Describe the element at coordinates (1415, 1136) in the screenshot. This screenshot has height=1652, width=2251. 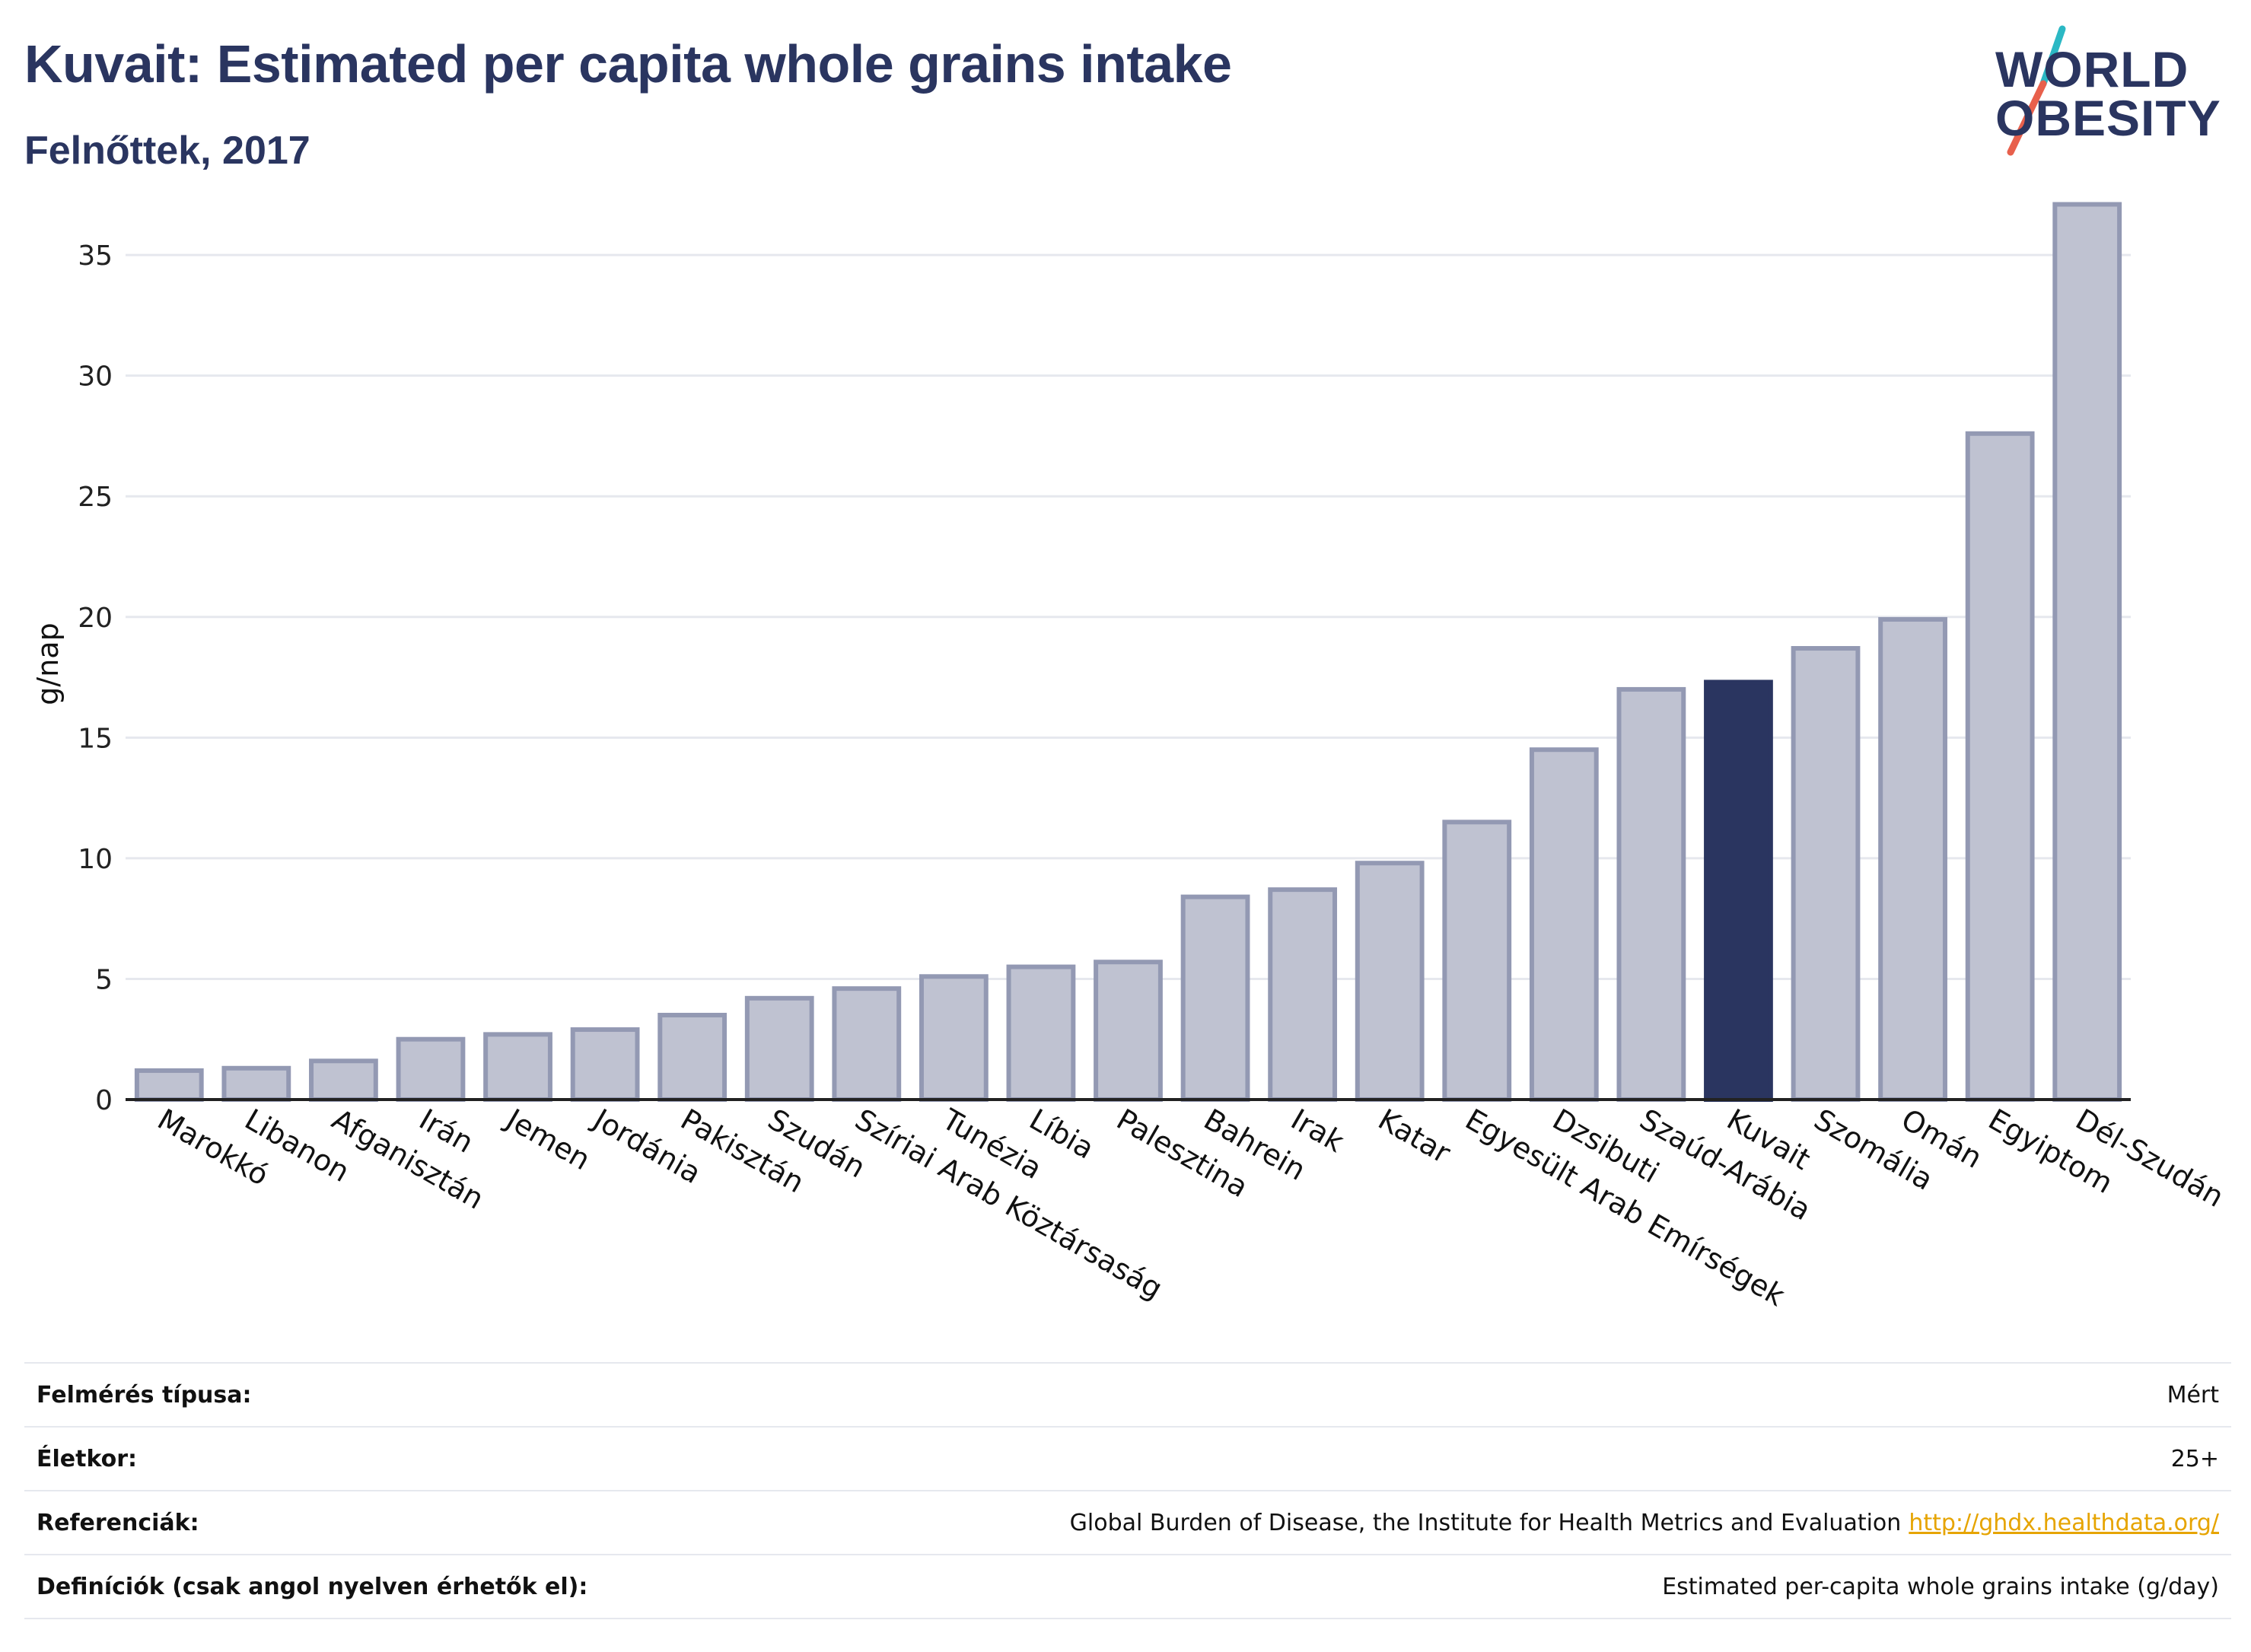
I see `x-tick-label: Katar` at that location.